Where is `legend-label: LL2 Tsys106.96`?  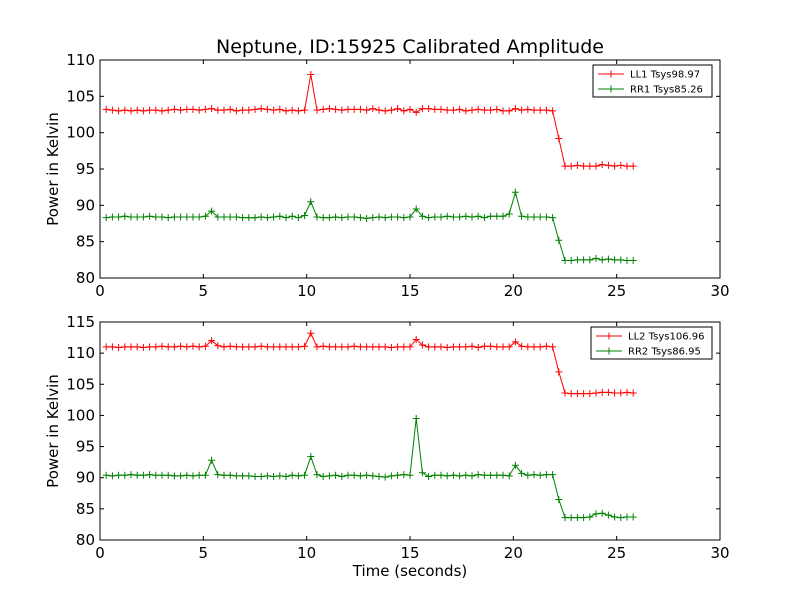
legend-label: LL2 Tsys106.96 is located at coordinates (666, 337).